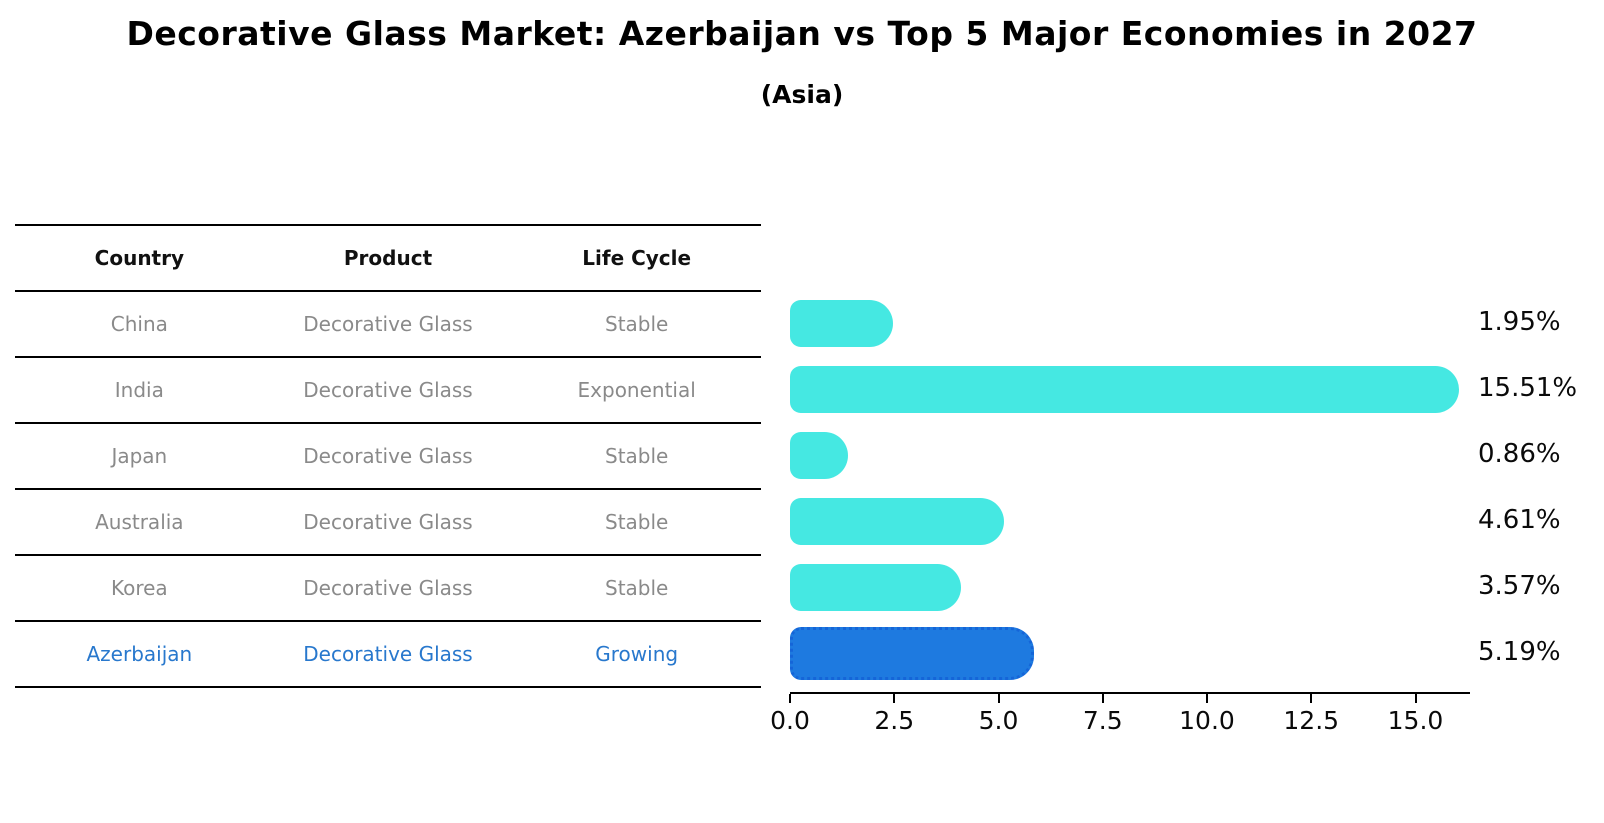  Describe the element at coordinates (637, 654) in the screenshot. I see `cell-life-cycle: Growing` at that location.